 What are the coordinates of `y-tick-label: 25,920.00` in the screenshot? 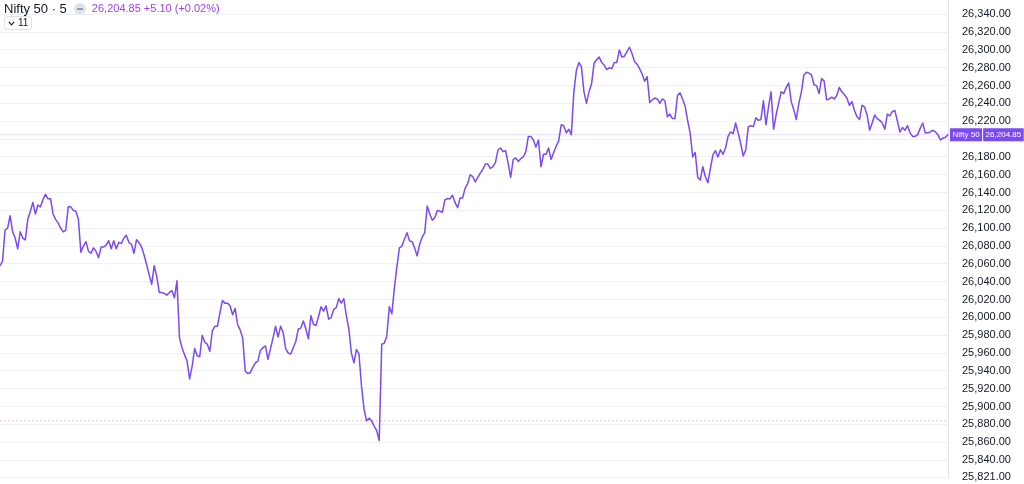 It's located at (986, 387).